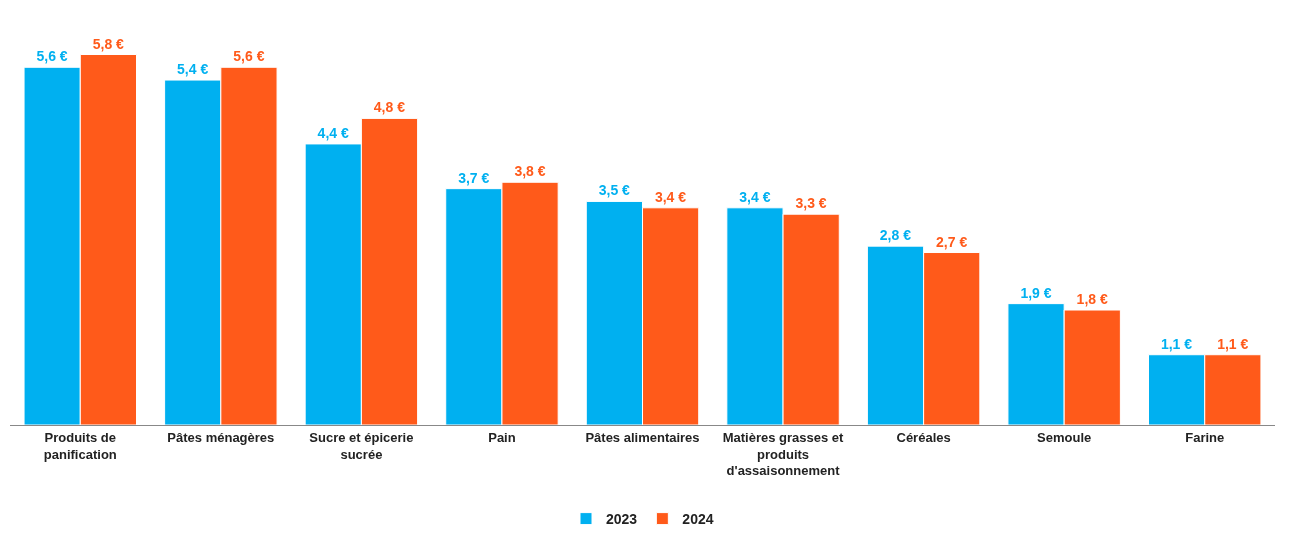  What do you see at coordinates (642, 437) in the screenshot?
I see `x-tick-label: Pâtes alimentaires` at bounding box center [642, 437].